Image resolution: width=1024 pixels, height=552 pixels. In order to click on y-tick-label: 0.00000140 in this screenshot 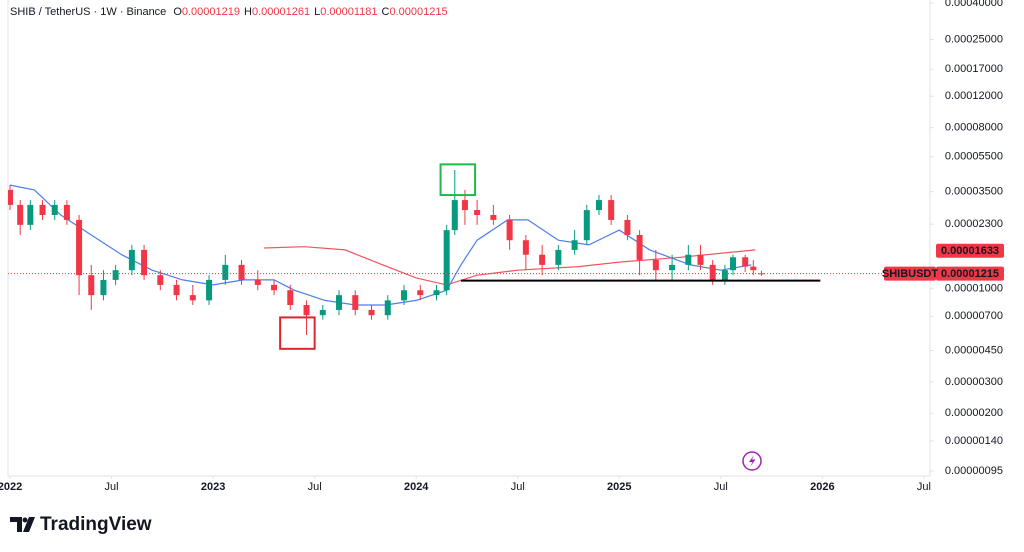, I will do `click(974, 441)`.